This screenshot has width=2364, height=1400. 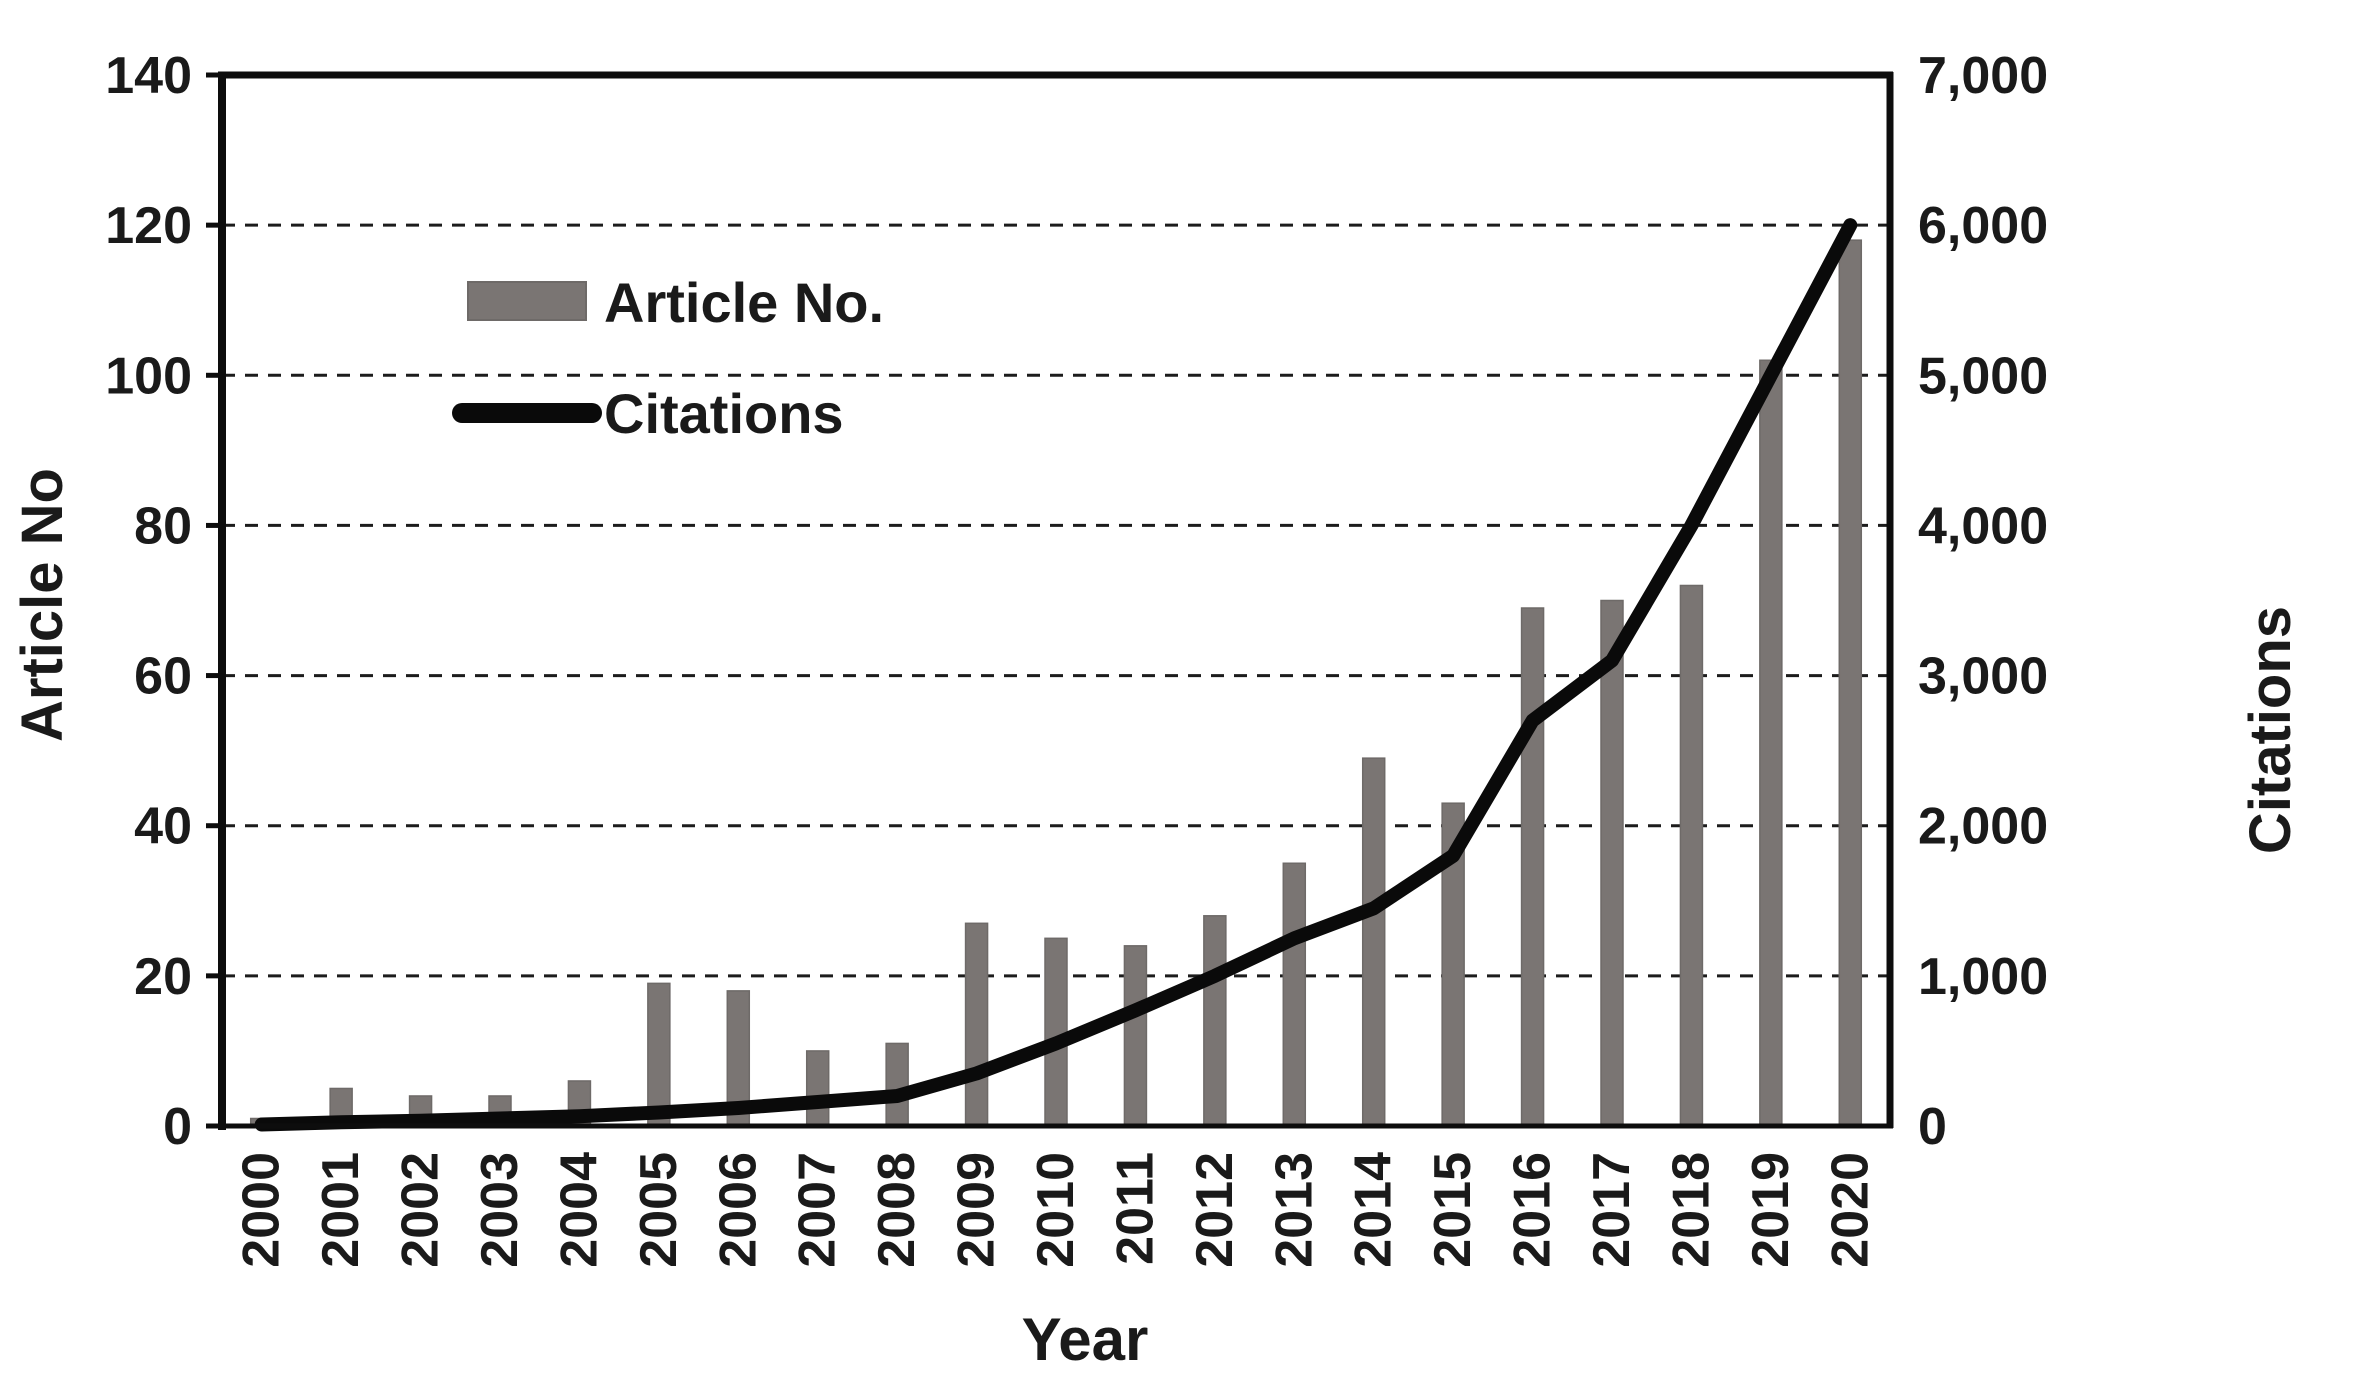 I want to click on left-tick-label-40: 40, so click(x=163, y=827).